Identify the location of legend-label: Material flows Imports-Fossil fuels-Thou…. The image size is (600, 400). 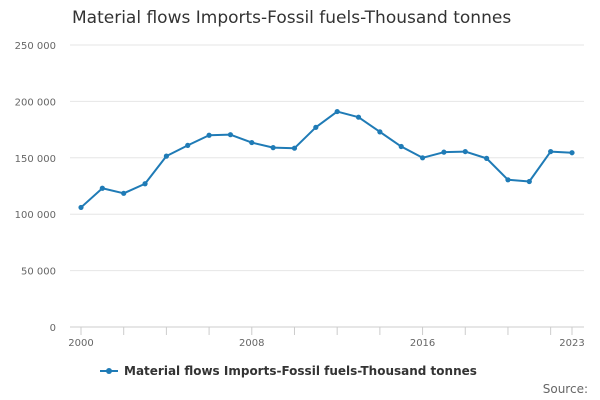
(300, 371).